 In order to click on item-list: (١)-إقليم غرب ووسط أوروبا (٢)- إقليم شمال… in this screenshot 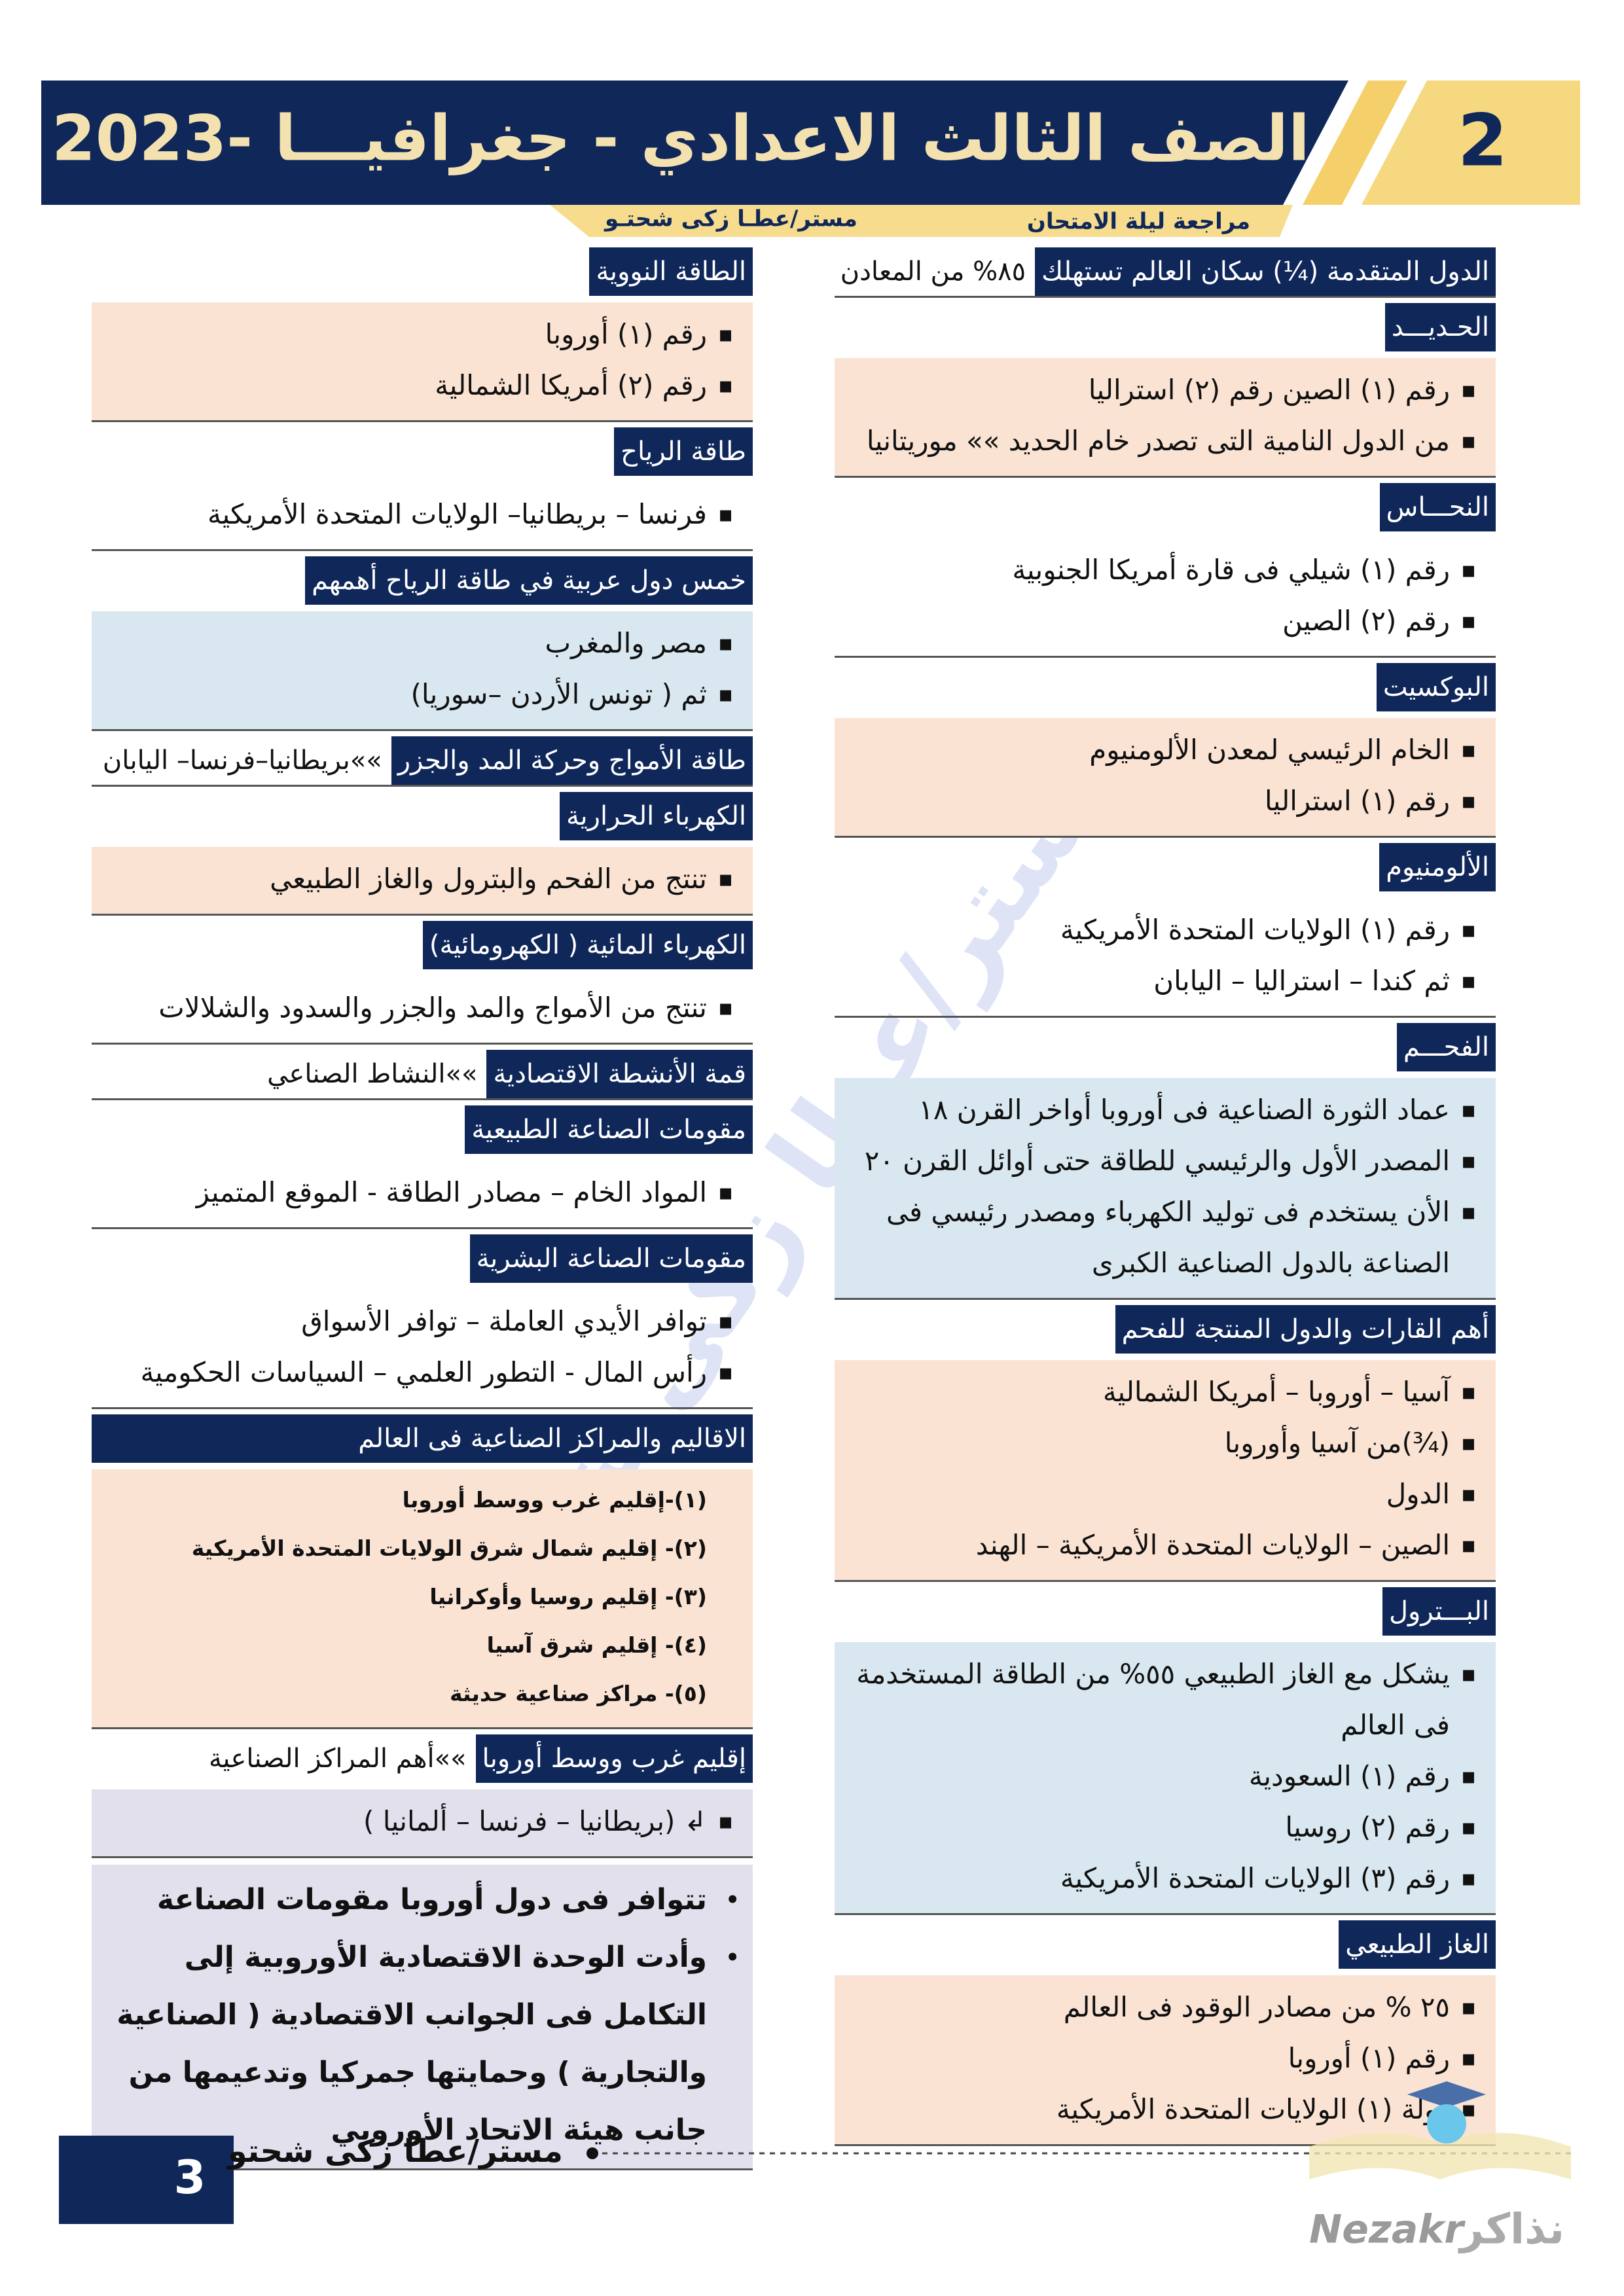, I will do `click(422, 1598)`.